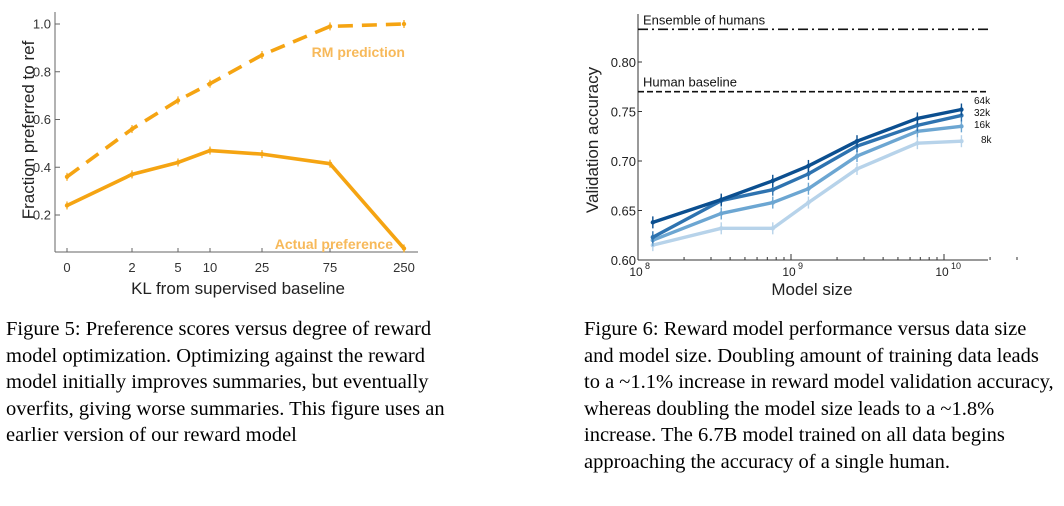 This screenshot has height=506, width=1064. I want to click on reference-line-label: Ensemble of humans, so click(704, 19).